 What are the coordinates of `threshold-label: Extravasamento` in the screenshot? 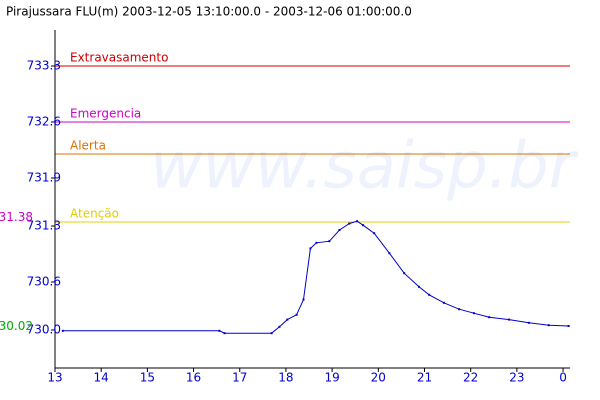 It's located at (119, 58).